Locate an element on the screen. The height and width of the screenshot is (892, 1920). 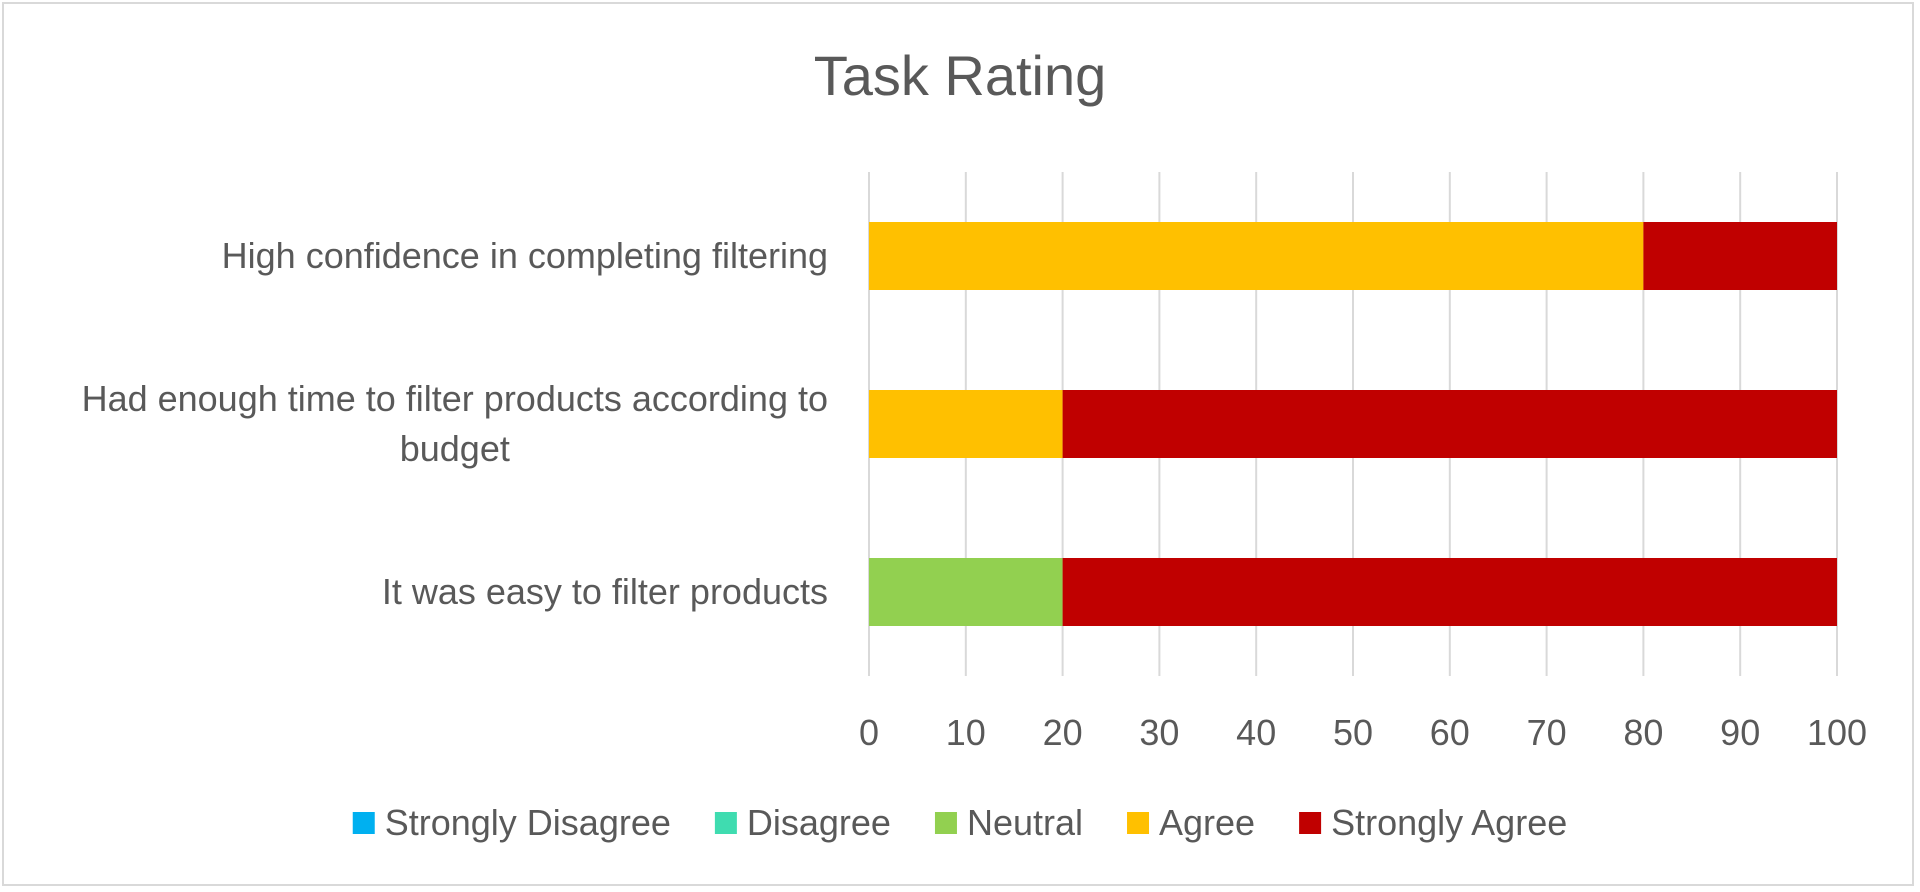
x-tick-label: 40 is located at coordinates (1256, 732).